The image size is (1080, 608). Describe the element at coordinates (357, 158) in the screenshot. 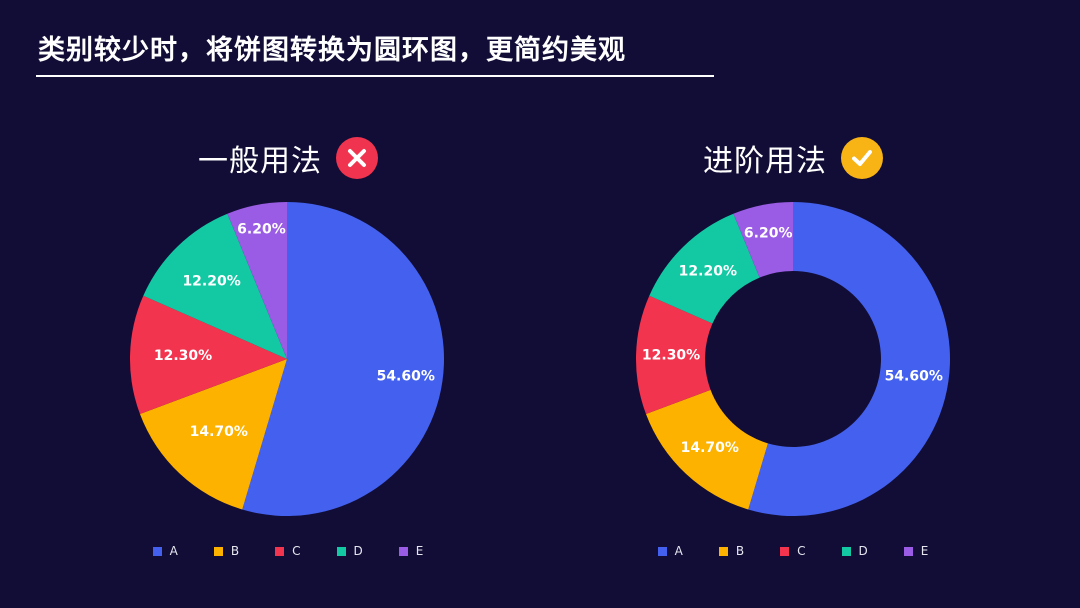

I see `x-circle-icon` at that location.